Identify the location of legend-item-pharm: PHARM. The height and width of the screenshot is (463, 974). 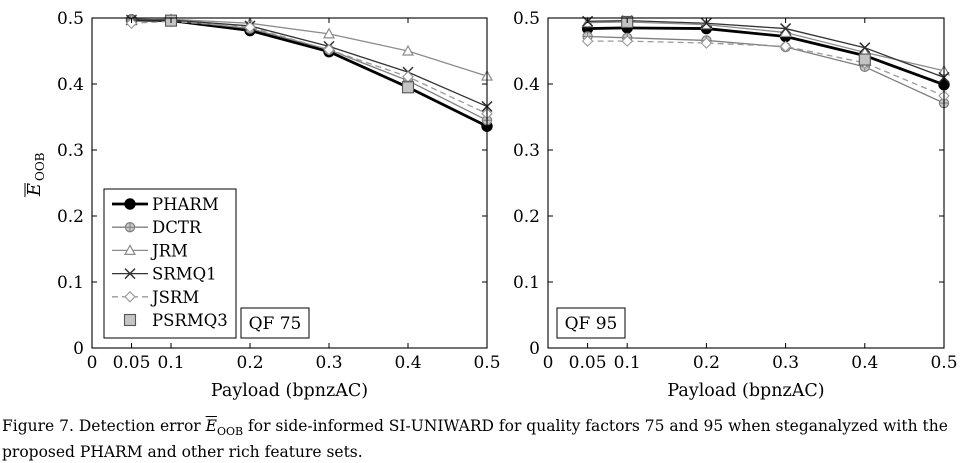
(165, 204).